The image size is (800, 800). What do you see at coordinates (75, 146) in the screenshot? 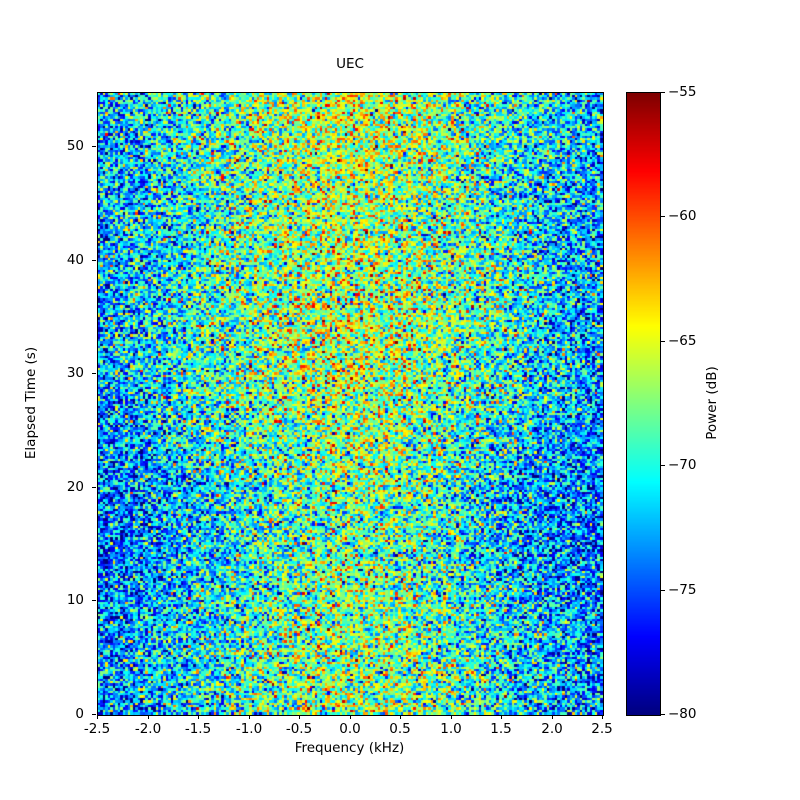
I see `y-tick-label: 50` at bounding box center [75, 146].